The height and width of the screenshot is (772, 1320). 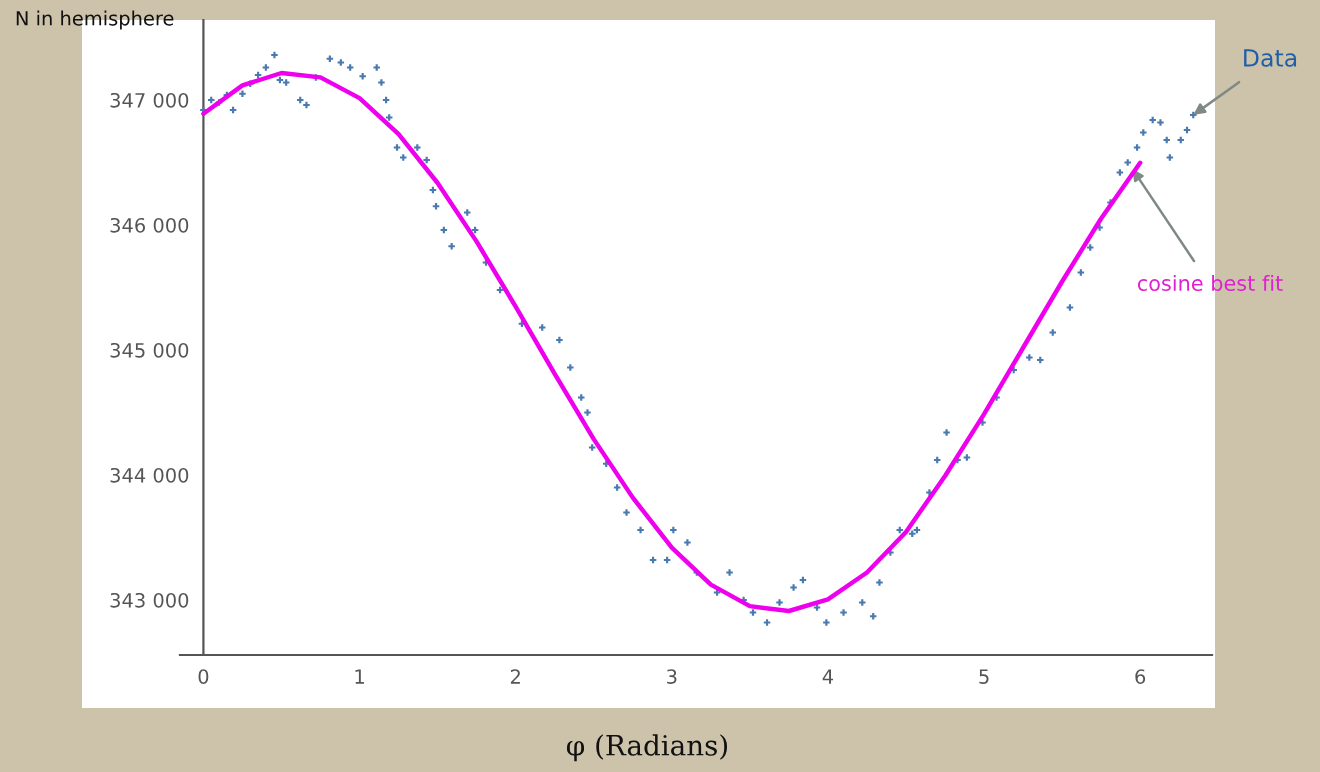 What do you see at coordinates (515, 676) in the screenshot?
I see `x-tick-label: 2` at bounding box center [515, 676].